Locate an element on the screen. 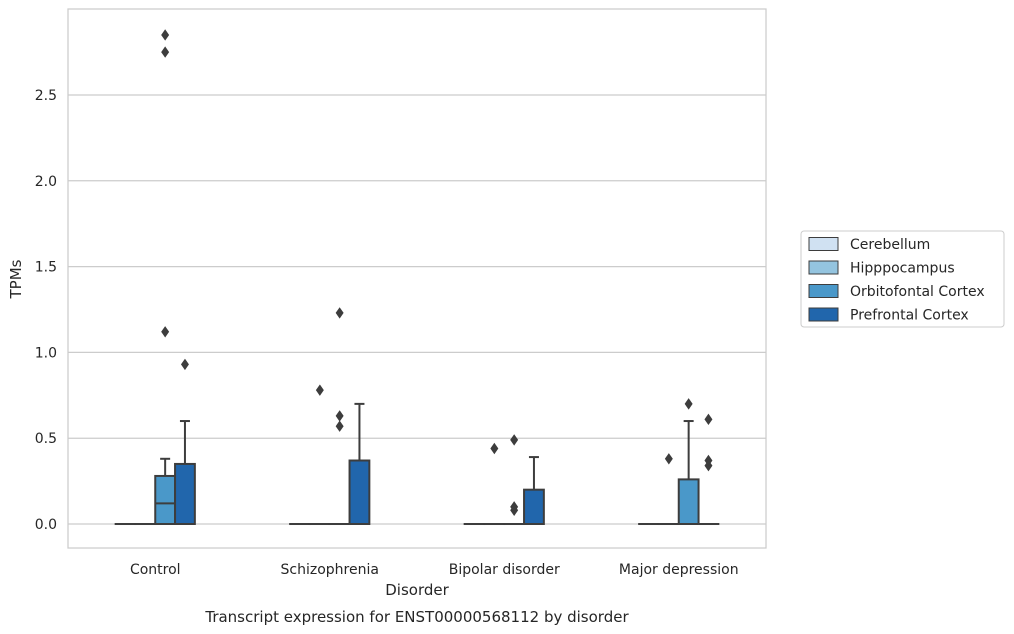 This screenshot has width=1014, height=634. y-tick-label: 1.5 is located at coordinates (46, 268).